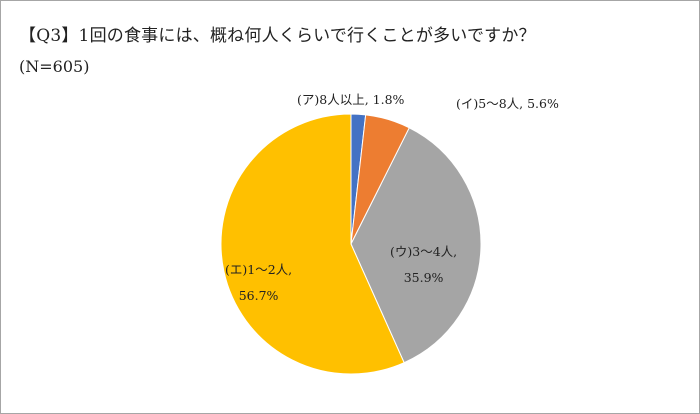  Describe the element at coordinates (351, 99) in the screenshot. I see `data-label-8plus: (ア)8人以上, 1.8%` at that location.